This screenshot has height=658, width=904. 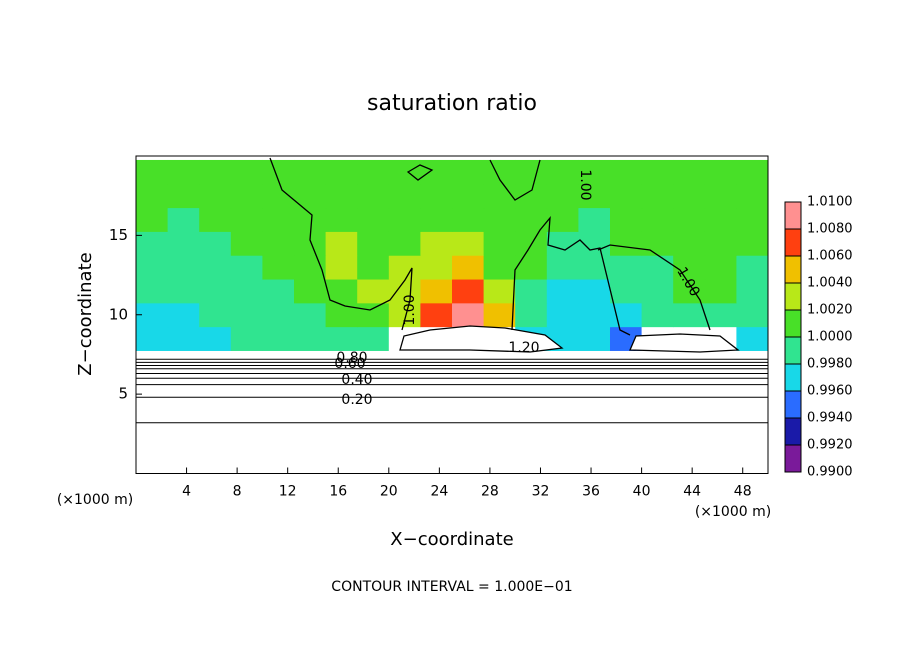 I want to click on y-tick-label: 15, so click(x=118, y=235).